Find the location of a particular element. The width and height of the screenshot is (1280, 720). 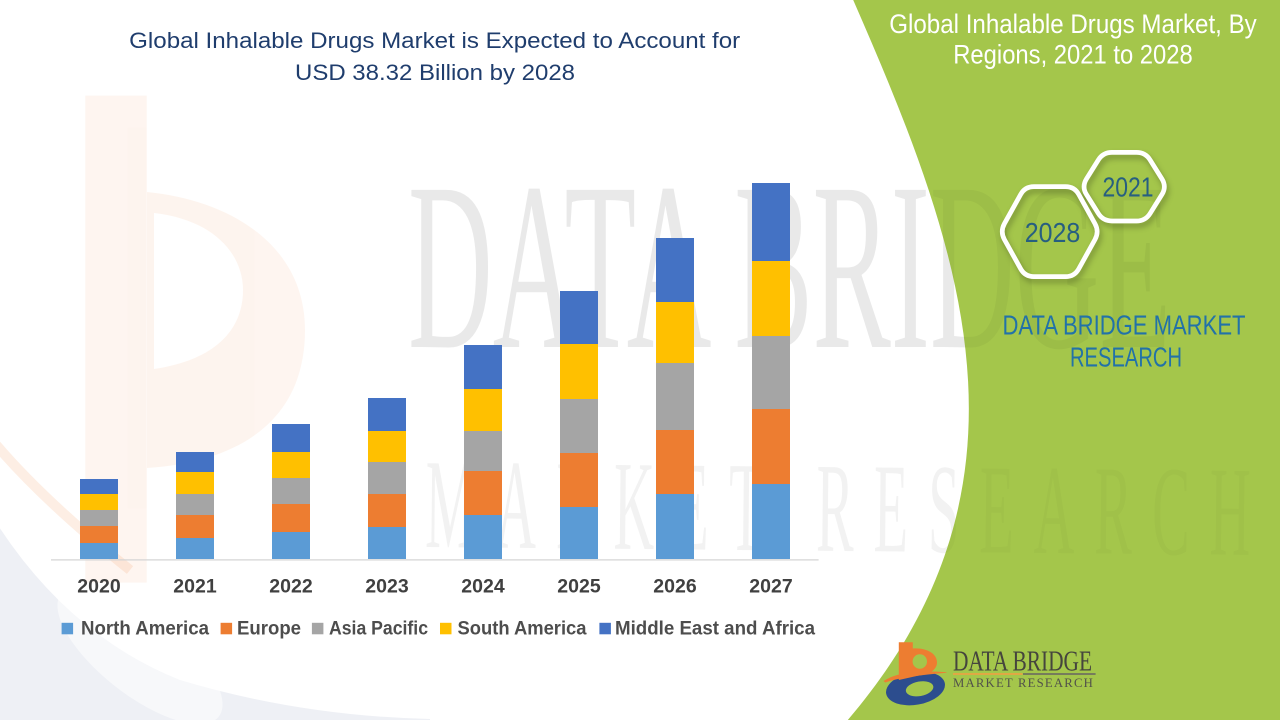

svg-text: 2027 is located at coordinates (770, 587).